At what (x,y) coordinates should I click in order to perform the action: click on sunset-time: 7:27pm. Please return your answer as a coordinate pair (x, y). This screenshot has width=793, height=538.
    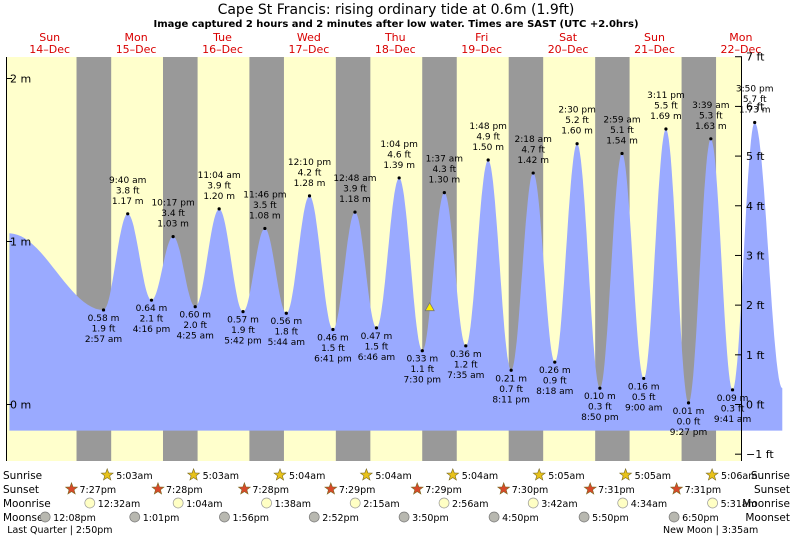
    Looking at the image, I should click on (98, 490).